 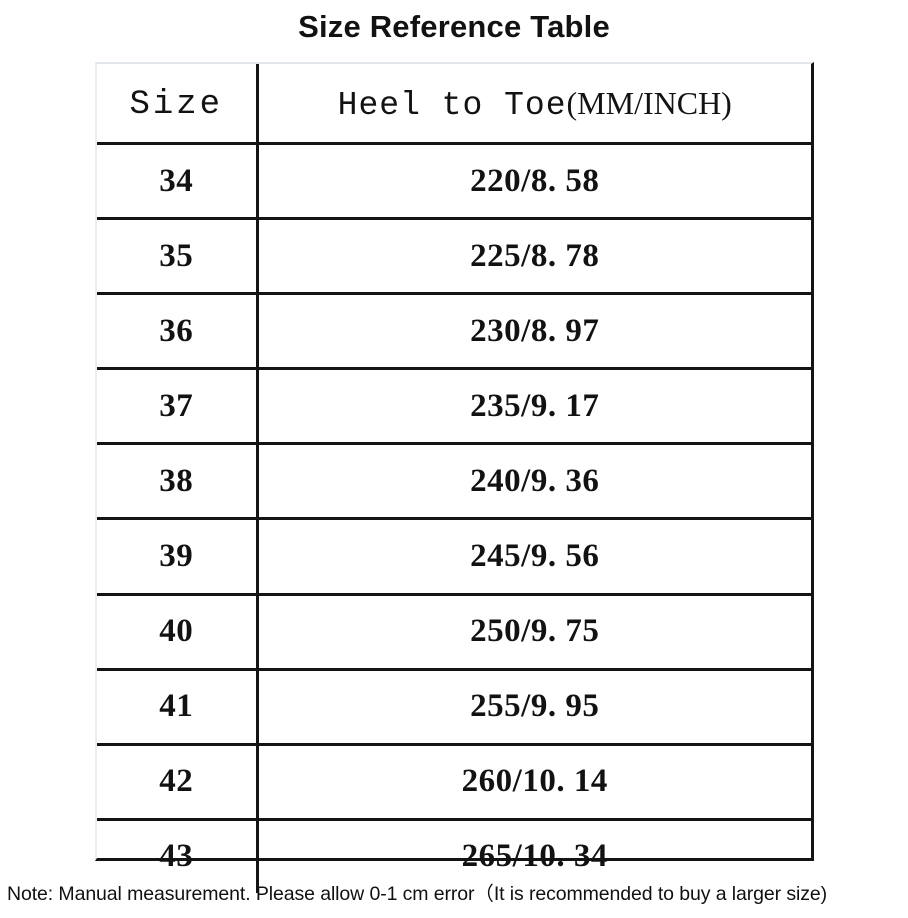 I want to click on table-row: 38 240/9. 36, so click(x=454, y=482).